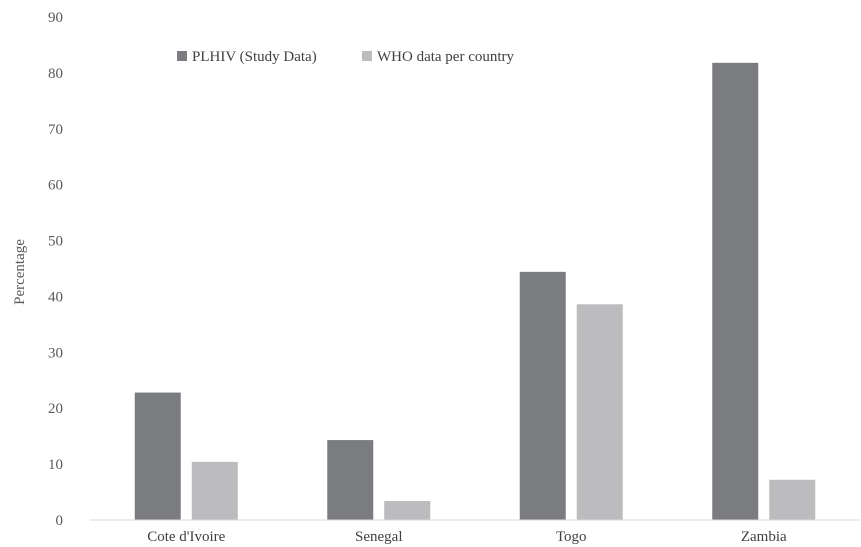 This screenshot has width=861, height=547. Describe the element at coordinates (55, 18) in the screenshot. I see `y-tick-label: 90` at that location.